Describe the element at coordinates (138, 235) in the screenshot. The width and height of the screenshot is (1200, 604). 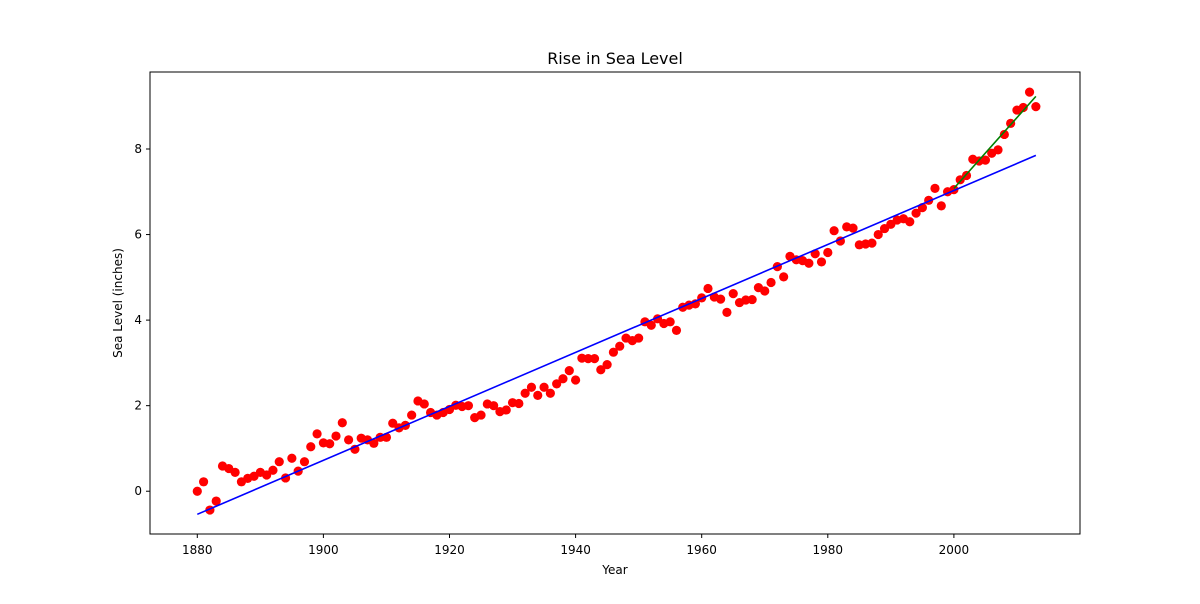
I see `y-tick-label: 6` at that location.